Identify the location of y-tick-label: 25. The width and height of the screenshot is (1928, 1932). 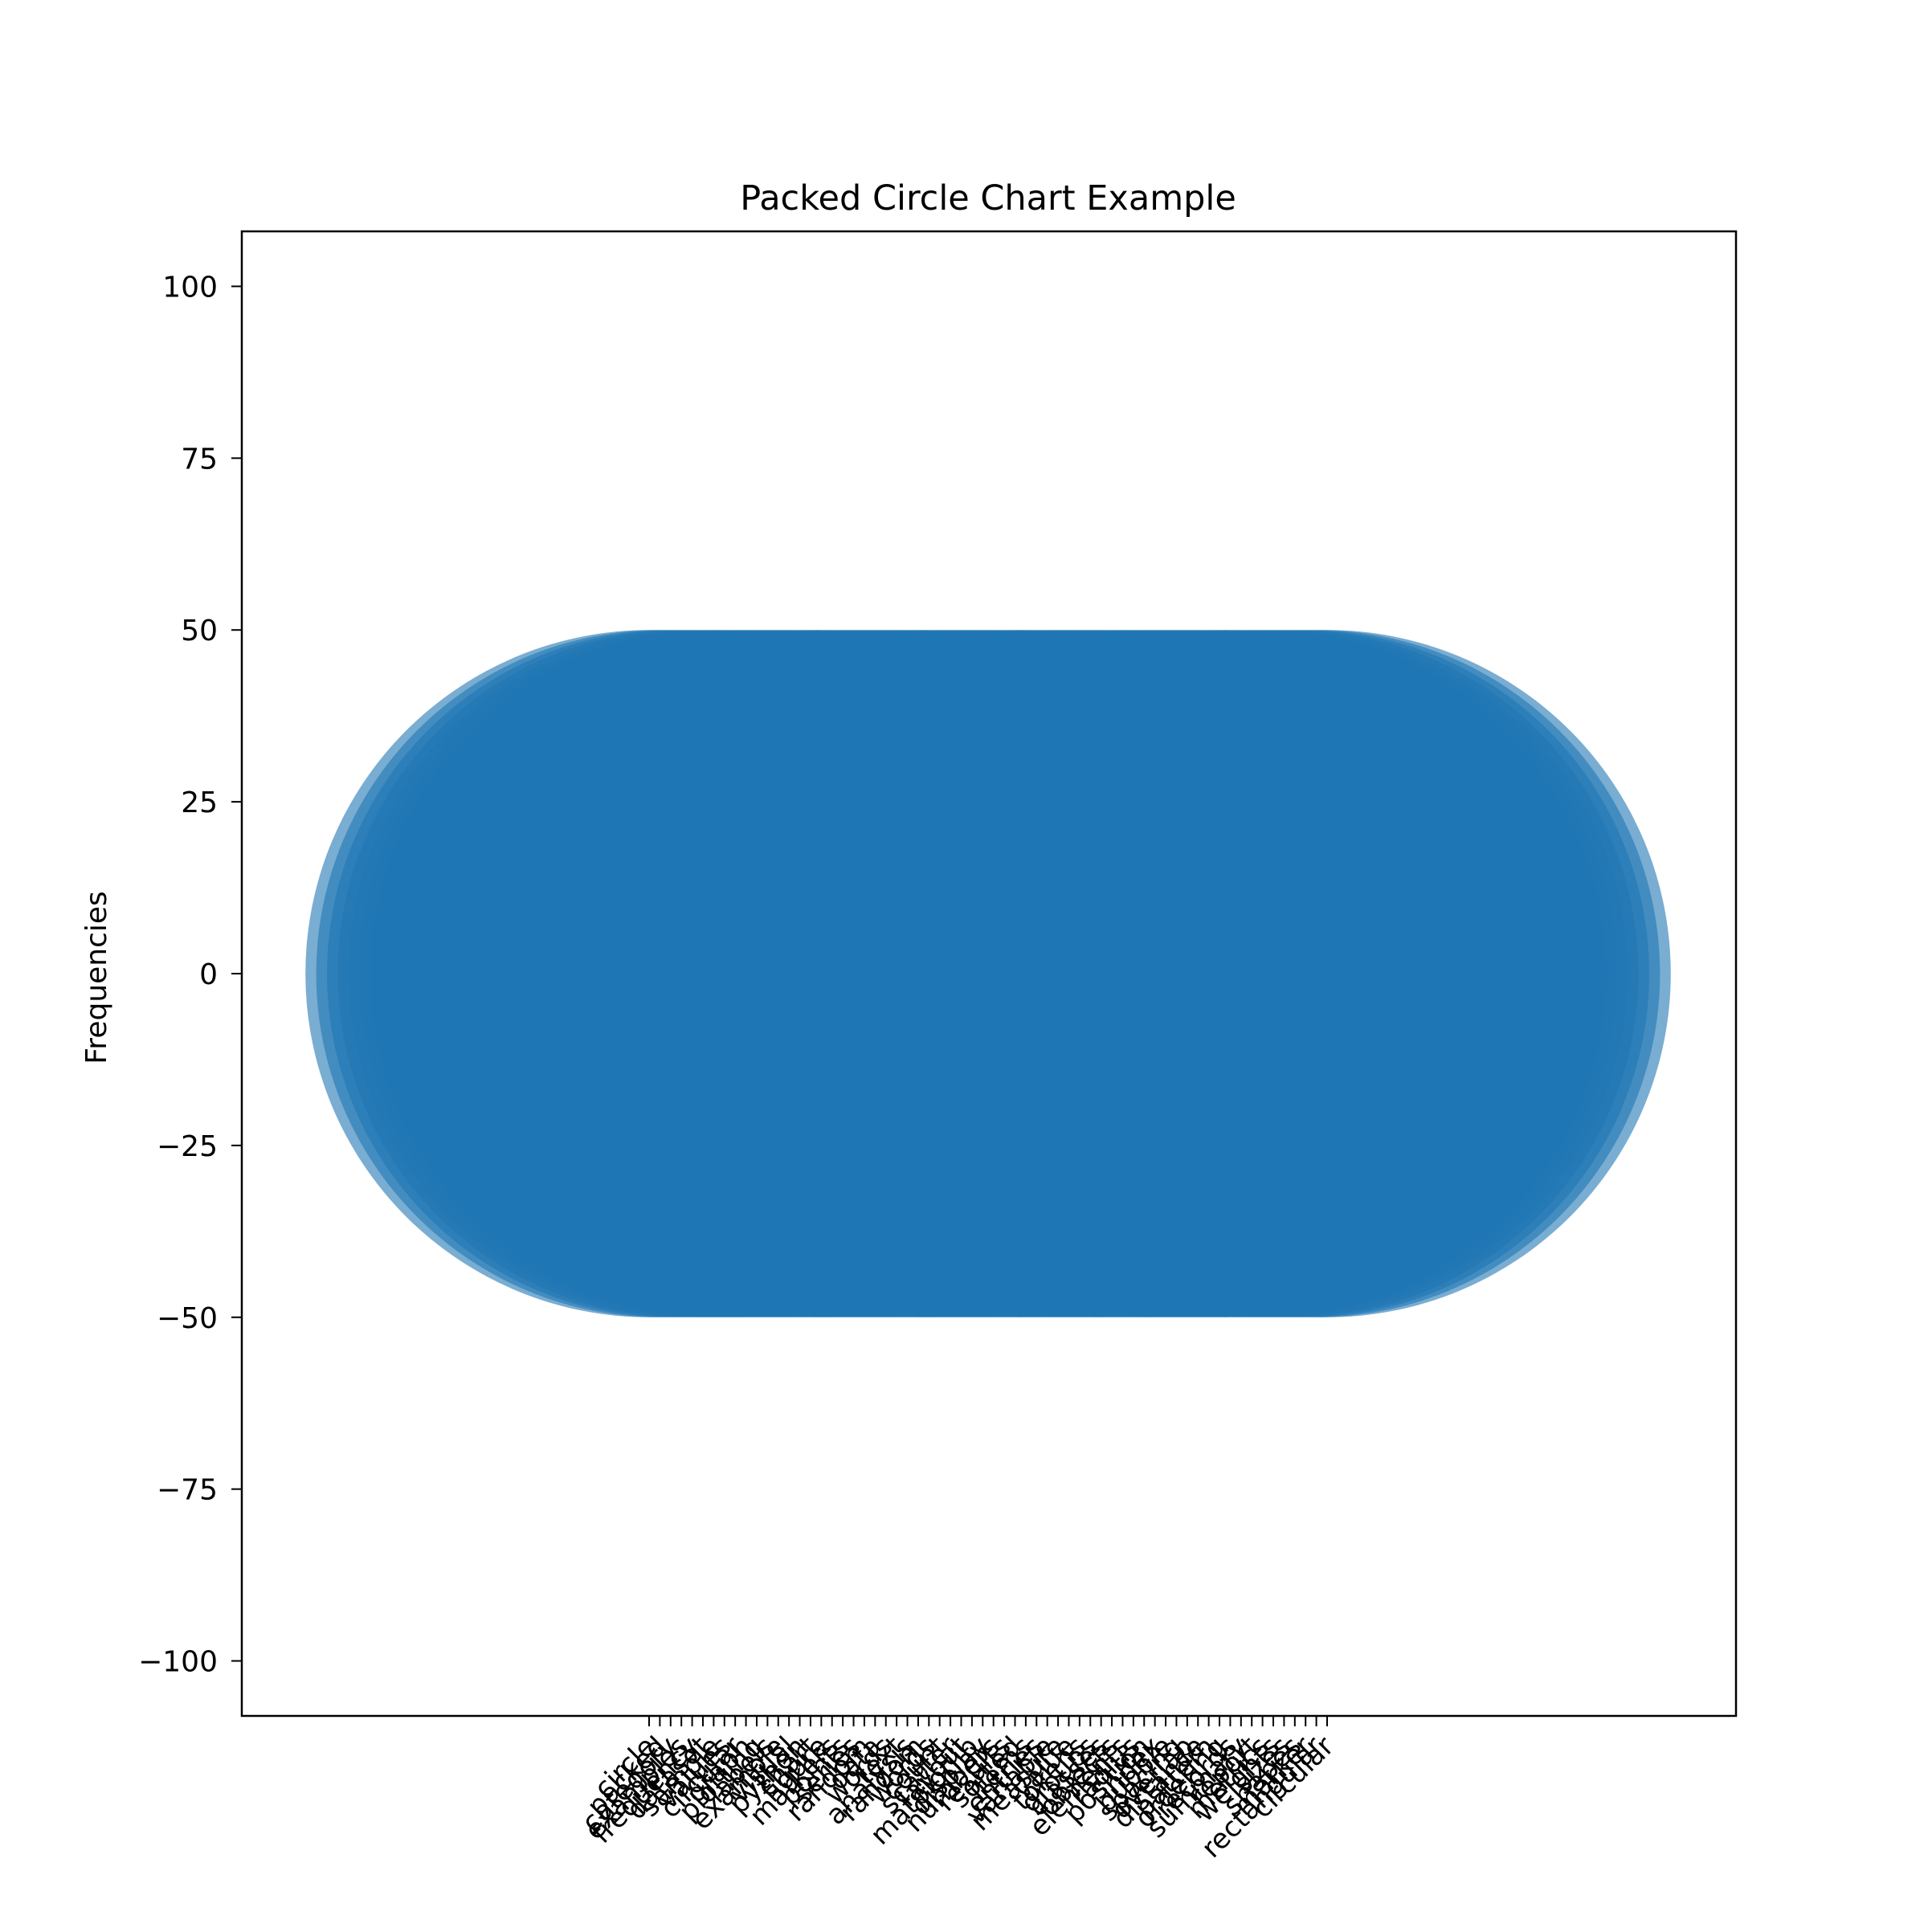
(199, 803).